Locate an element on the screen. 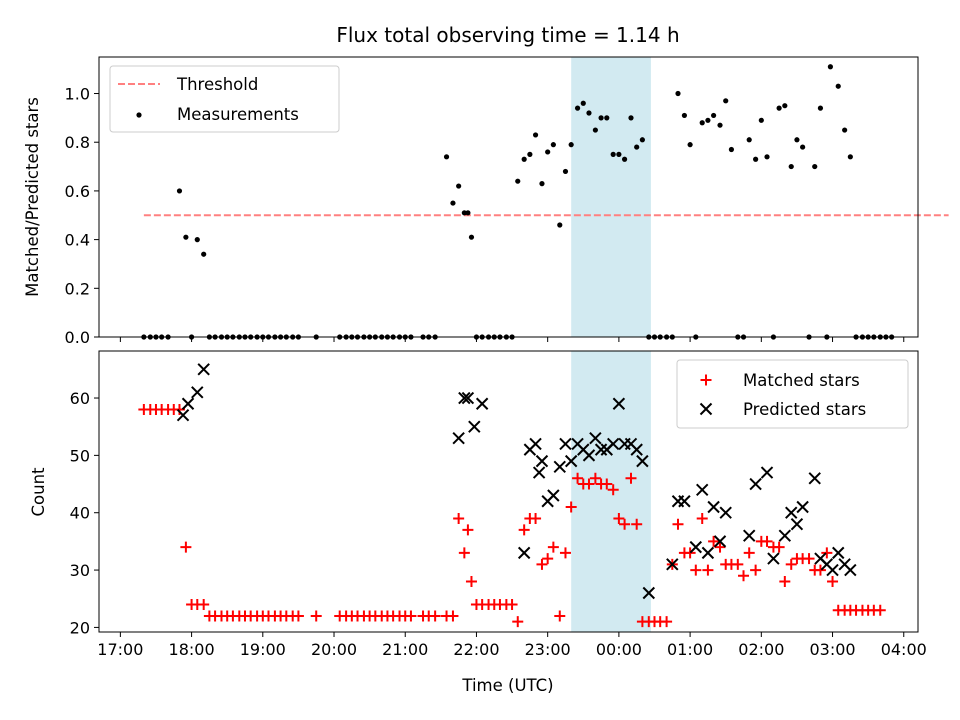 The image size is (960, 720). x-tick-label: 23:00 is located at coordinates (548, 649).